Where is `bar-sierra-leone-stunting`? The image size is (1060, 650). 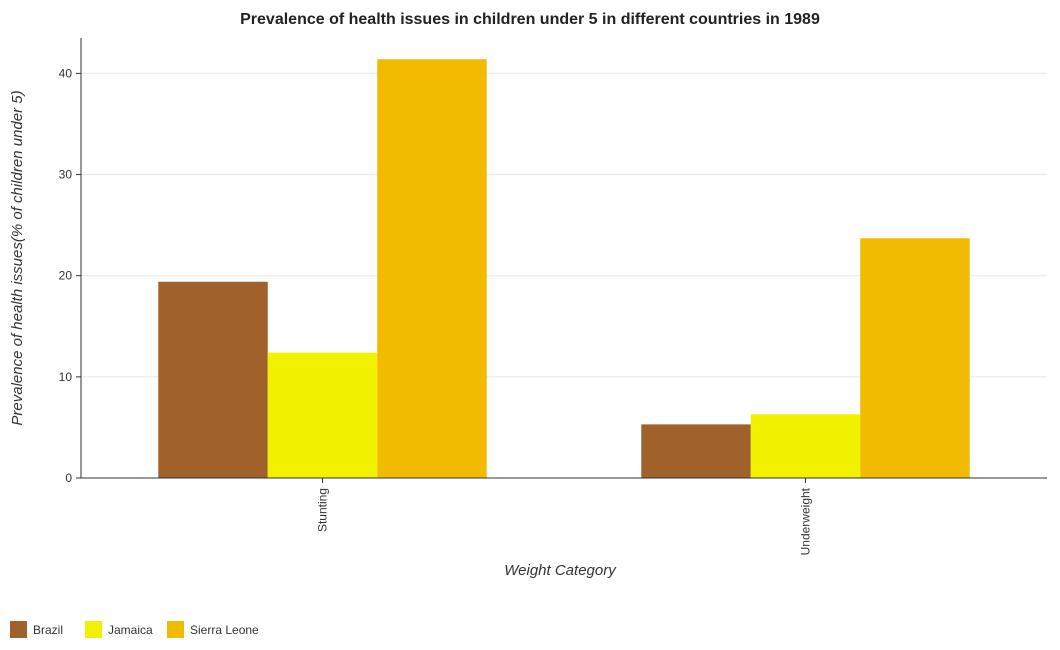
bar-sierra-leone-stunting is located at coordinates (432, 268).